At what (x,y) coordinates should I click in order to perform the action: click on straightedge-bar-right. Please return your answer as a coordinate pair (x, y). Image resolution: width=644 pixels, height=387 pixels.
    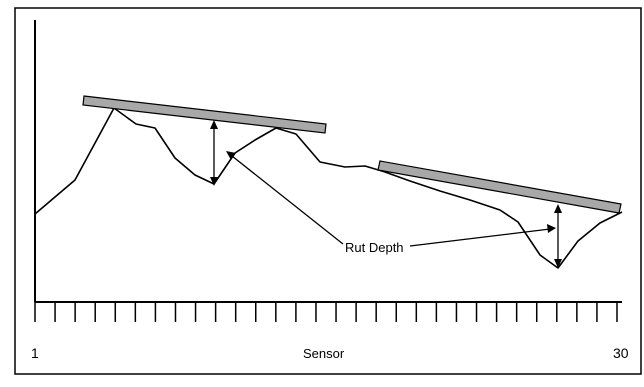
    Looking at the image, I should click on (499, 187).